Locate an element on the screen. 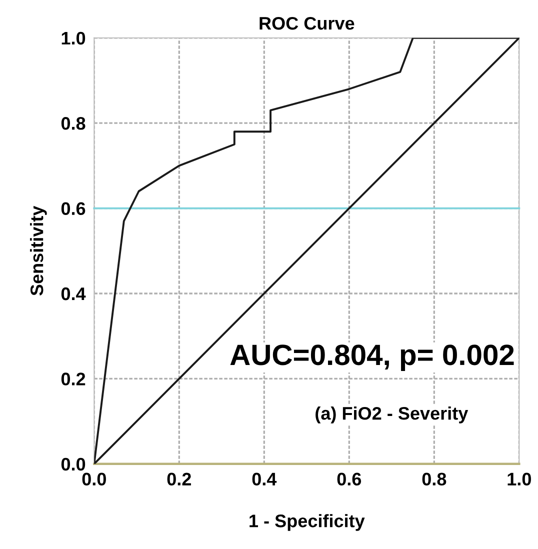 The image size is (538, 549). x-tick-label: 0.2 is located at coordinates (179, 479).